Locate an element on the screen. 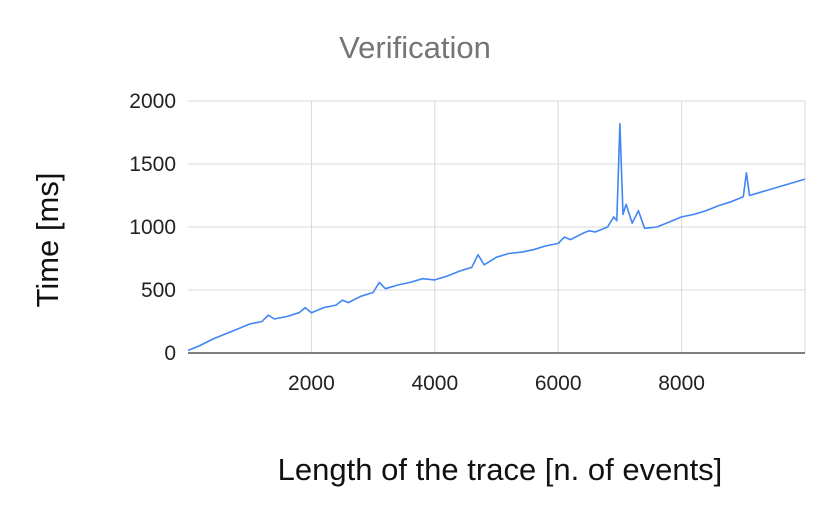 This screenshot has width=830, height=513. x-tick-label: 8000 is located at coordinates (681, 383).